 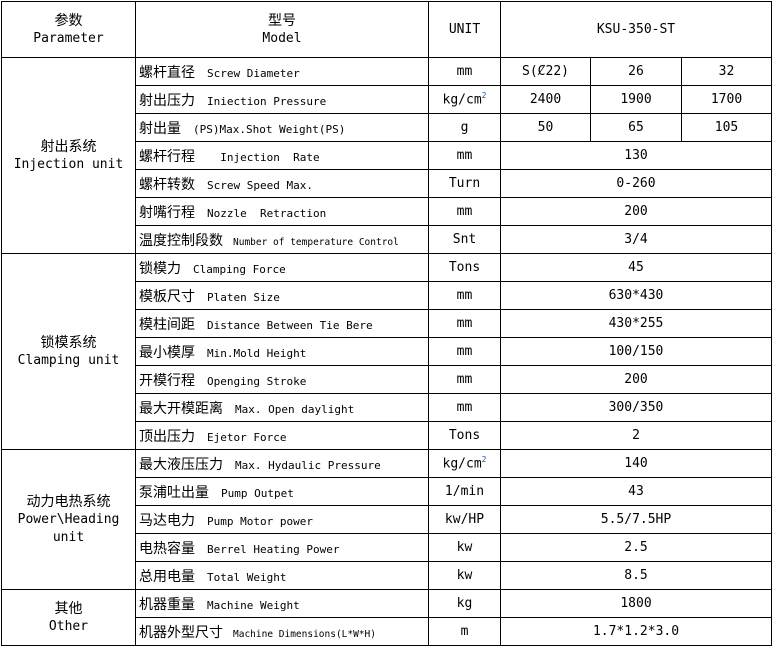 I want to click on parameter-name-cn: 马达电力, so click(x=167, y=520).